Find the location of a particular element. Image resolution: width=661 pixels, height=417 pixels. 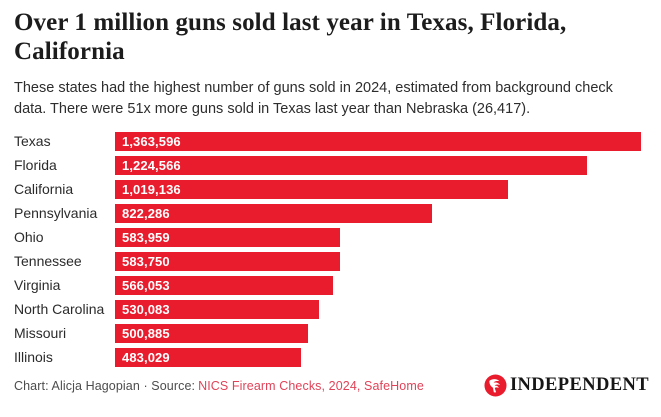

bar-track: 1,224,566 is located at coordinates (378, 165).